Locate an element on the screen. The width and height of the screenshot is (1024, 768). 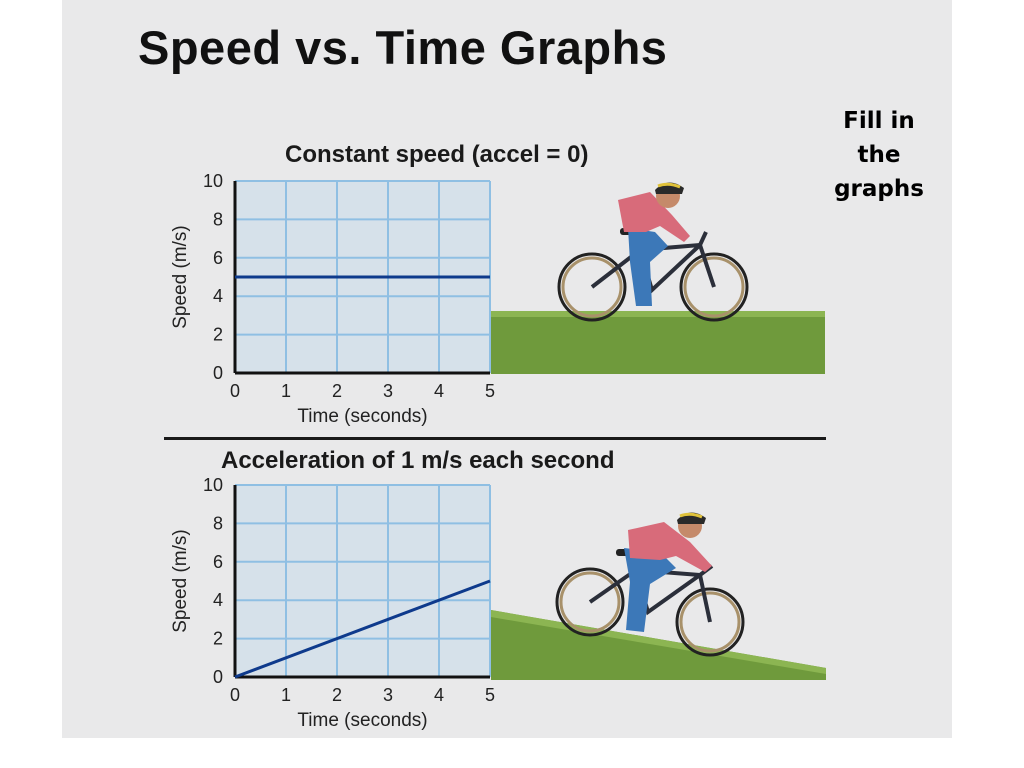
flat-ground-edge is located at coordinates (658, 314).